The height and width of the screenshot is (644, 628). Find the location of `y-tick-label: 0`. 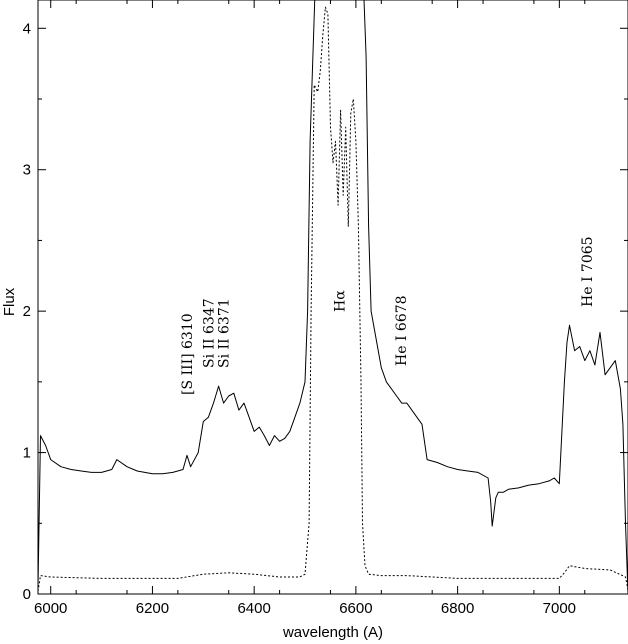

y-tick-label: 0 is located at coordinates (27, 594).